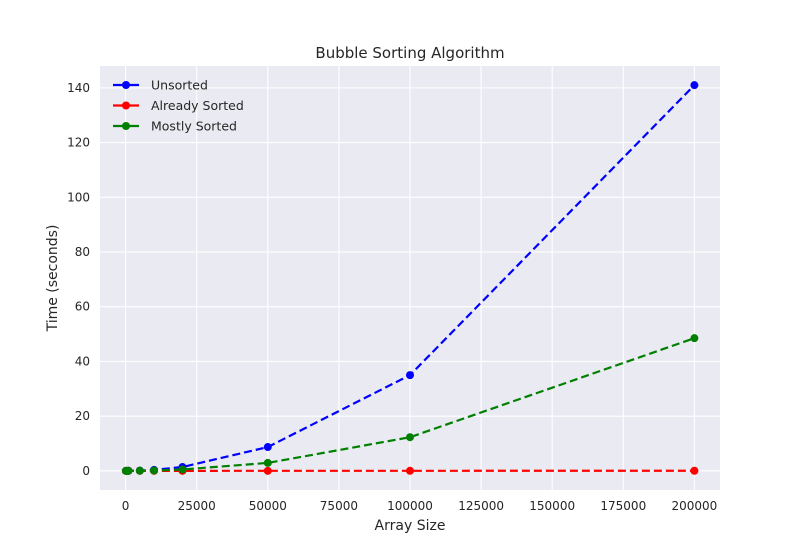 The height and width of the screenshot is (550, 800). I want to click on x-axis-label: Array Size, so click(410, 526).